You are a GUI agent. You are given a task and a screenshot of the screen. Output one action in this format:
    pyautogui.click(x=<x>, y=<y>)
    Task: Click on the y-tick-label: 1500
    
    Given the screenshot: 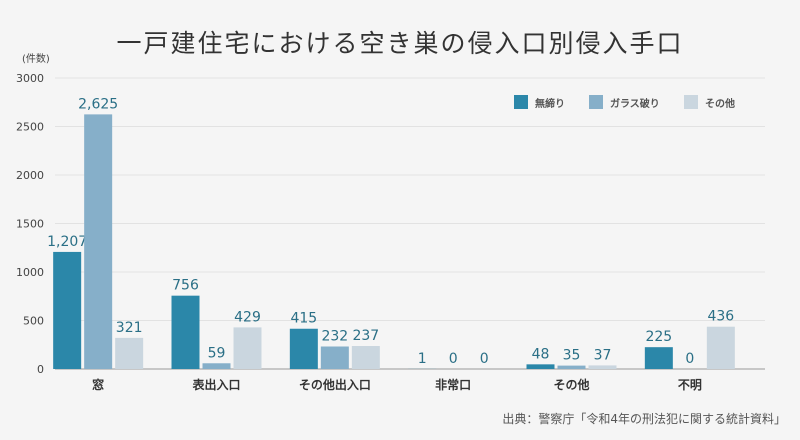 What is the action you would take?
    pyautogui.click(x=30, y=224)
    